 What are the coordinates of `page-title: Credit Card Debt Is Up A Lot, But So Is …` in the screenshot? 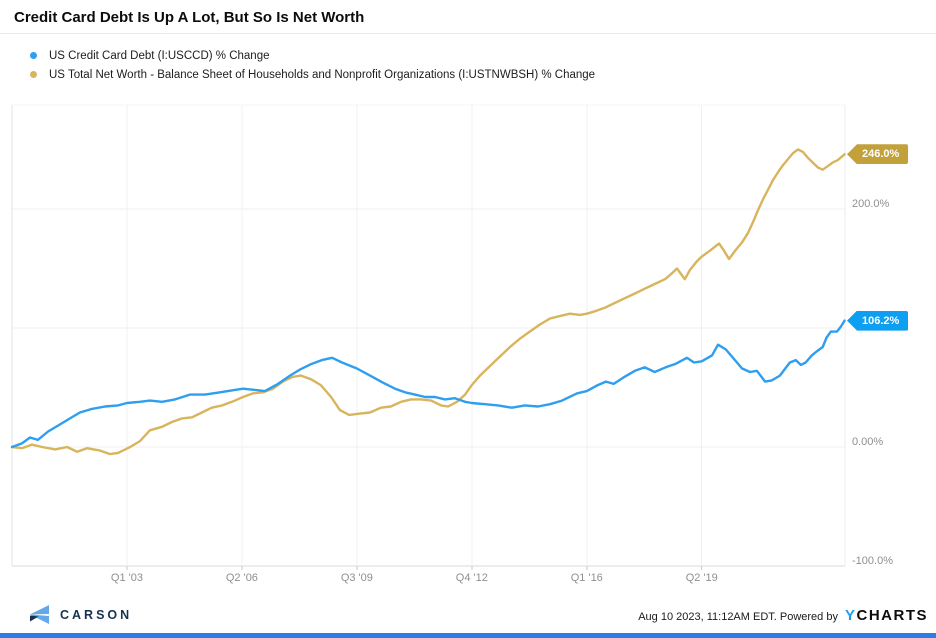 It's located at (189, 17).